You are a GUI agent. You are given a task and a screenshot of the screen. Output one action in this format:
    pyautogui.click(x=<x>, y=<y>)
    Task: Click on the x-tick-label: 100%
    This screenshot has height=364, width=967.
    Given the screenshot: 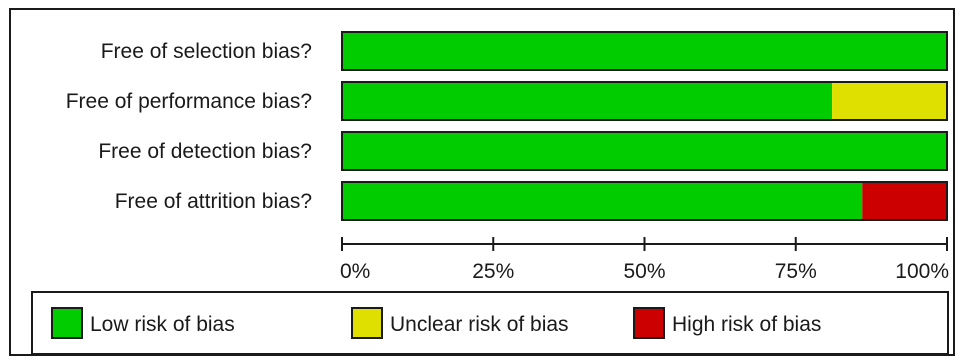 What is the action you would take?
    pyautogui.click(x=922, y=271)
    